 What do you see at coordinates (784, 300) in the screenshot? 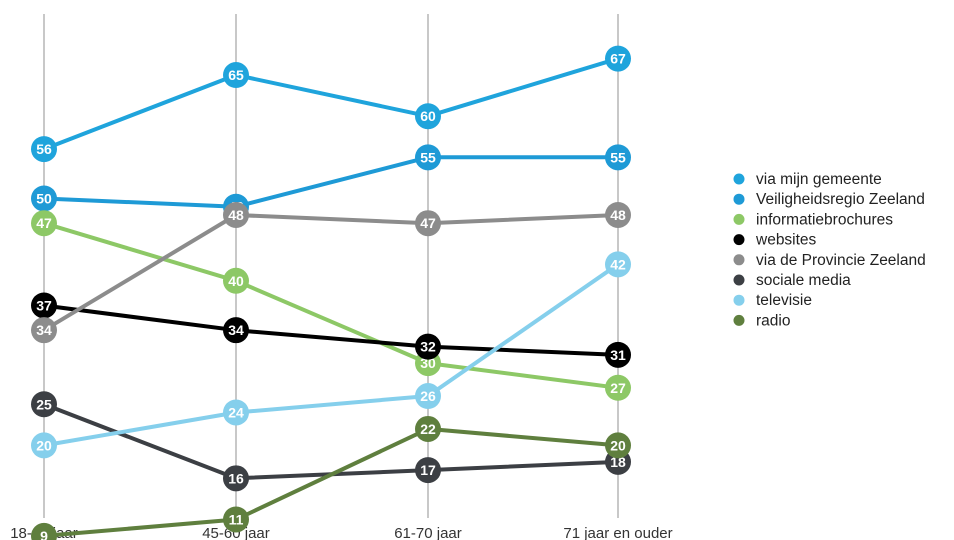
I see `legend-label: televisie` at bounding box center [784, 300].